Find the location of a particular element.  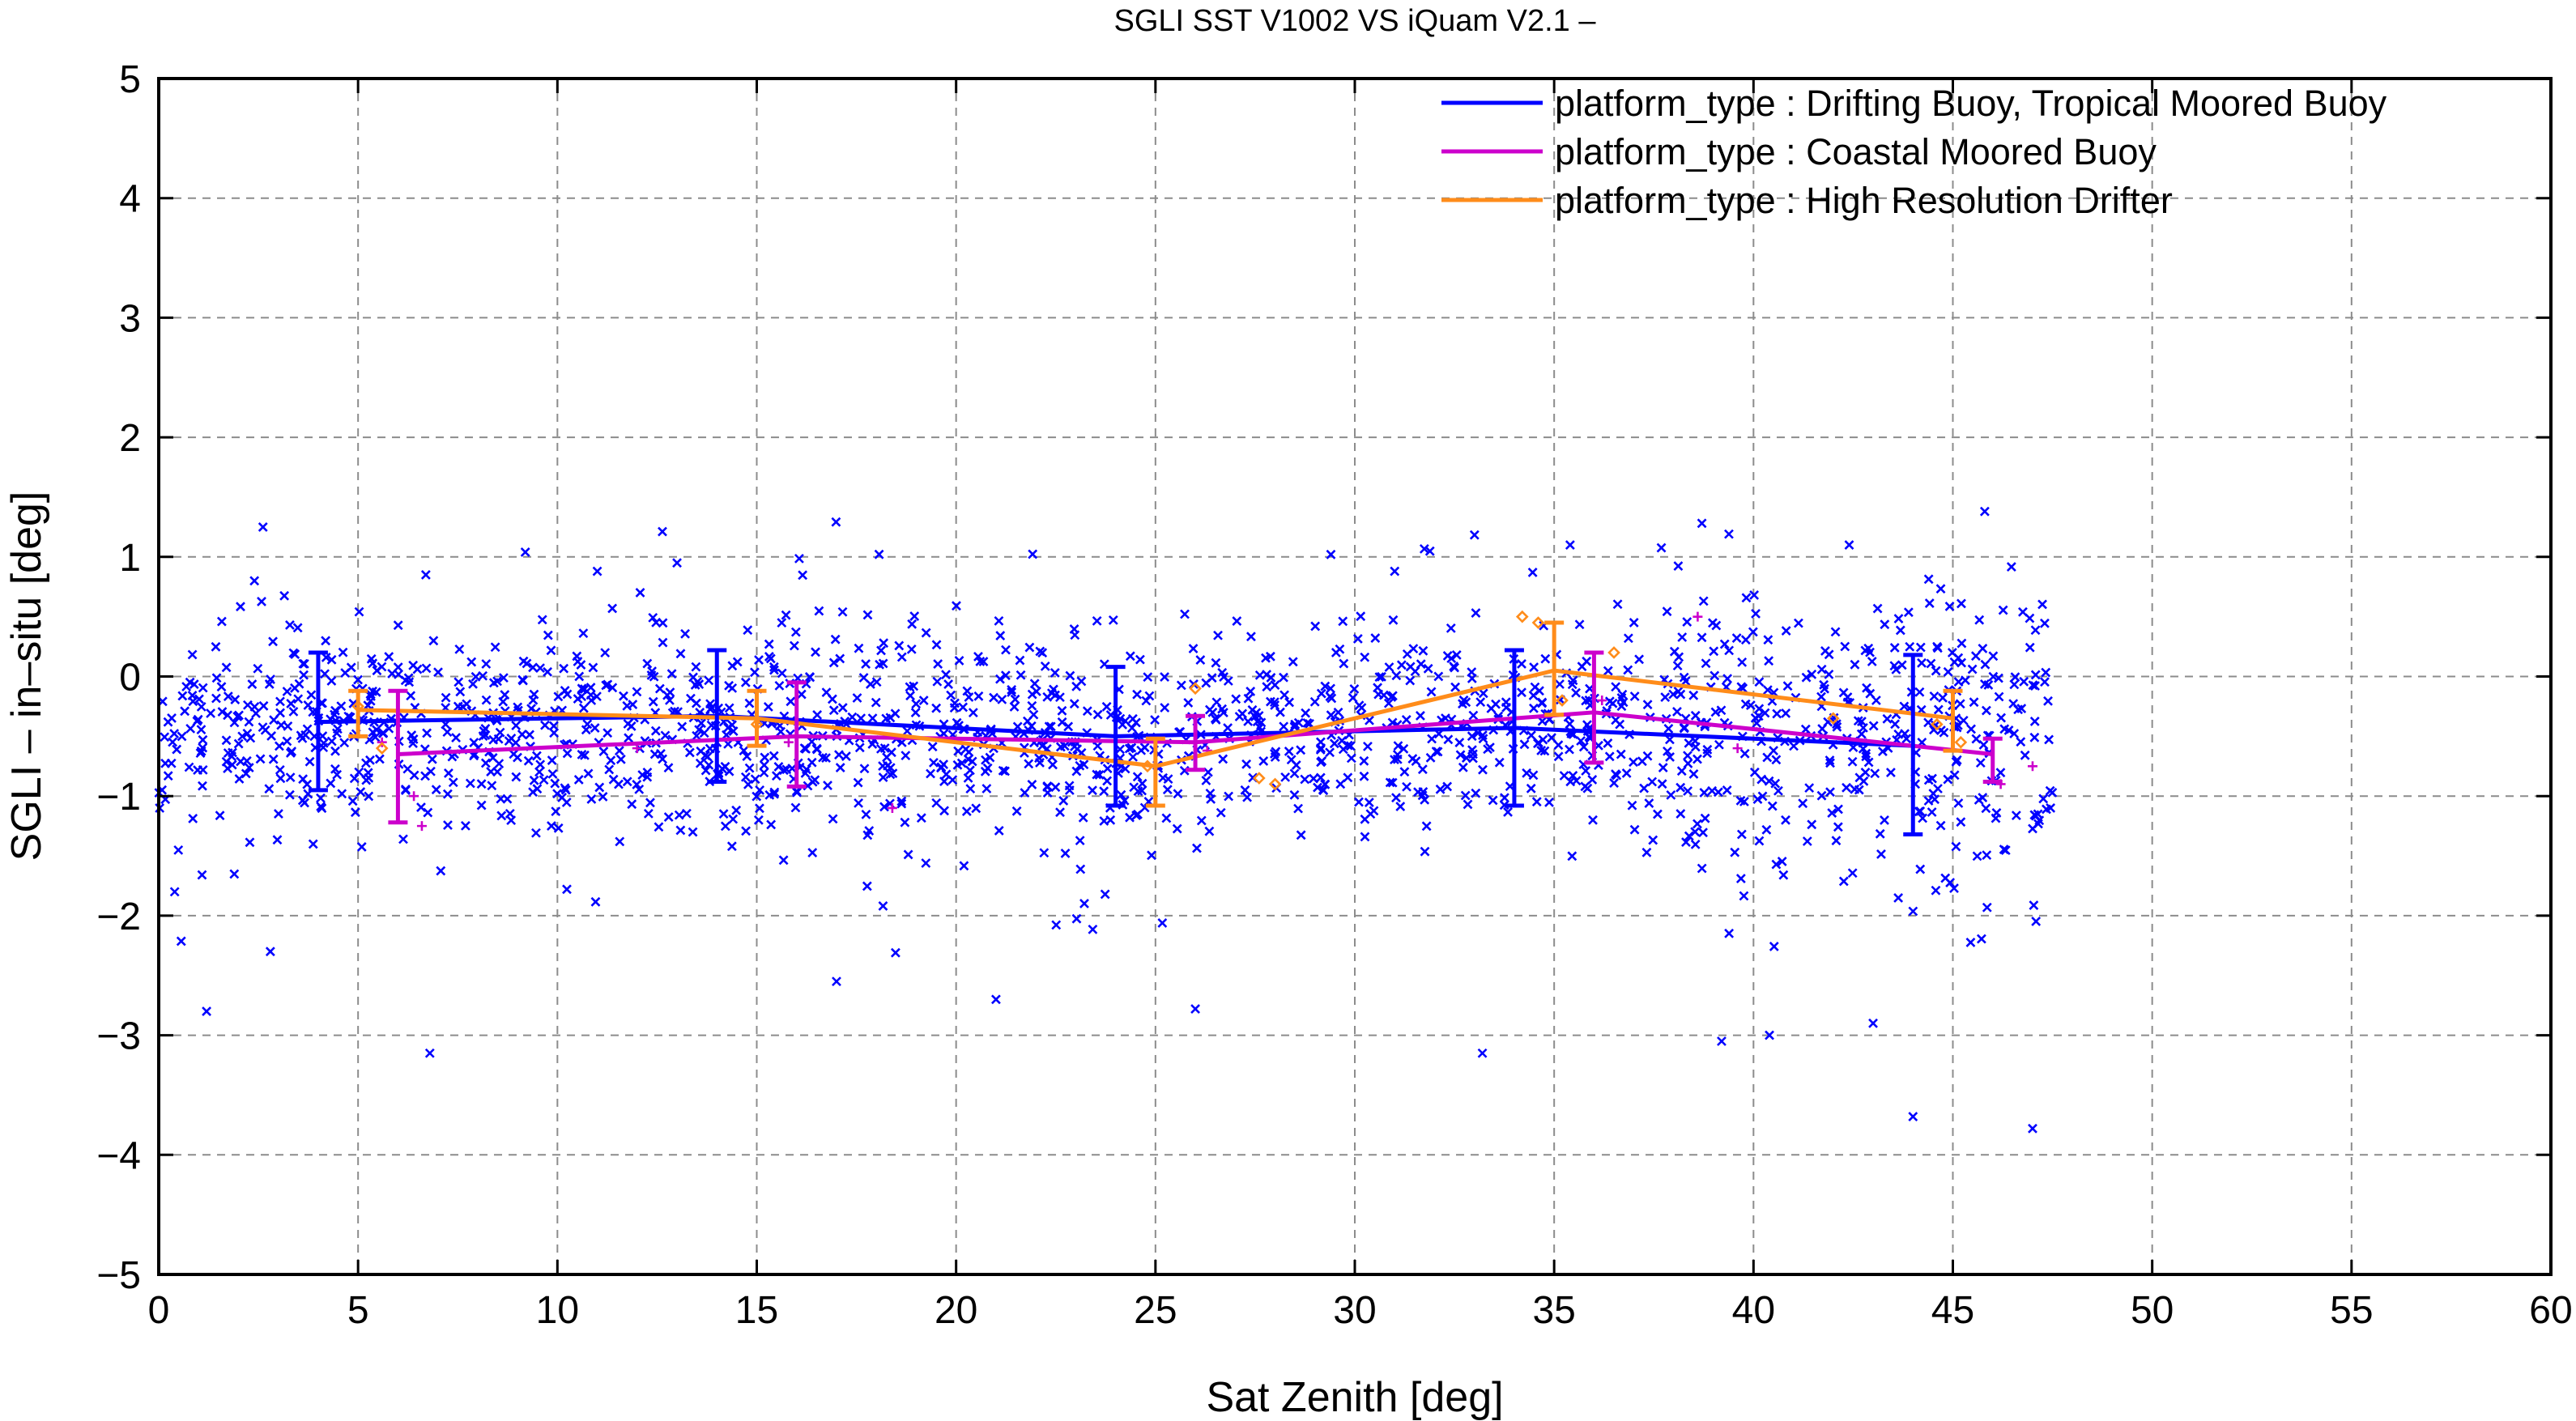

y-tick-label: −5 is located at coordinates (118, 1275).